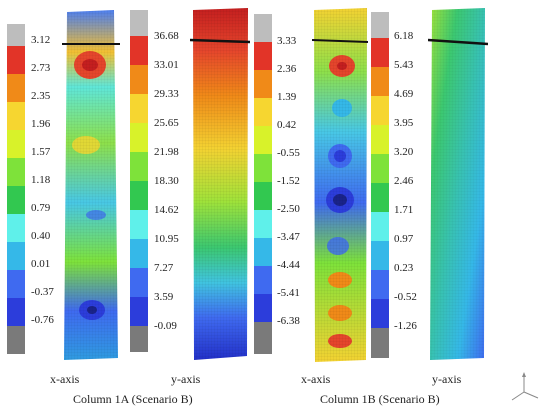 The image size is (550, 411). Describe the element at coordinates (458, 184) in the screenshot. I see `column-1b-y-axis-contour` at that location.